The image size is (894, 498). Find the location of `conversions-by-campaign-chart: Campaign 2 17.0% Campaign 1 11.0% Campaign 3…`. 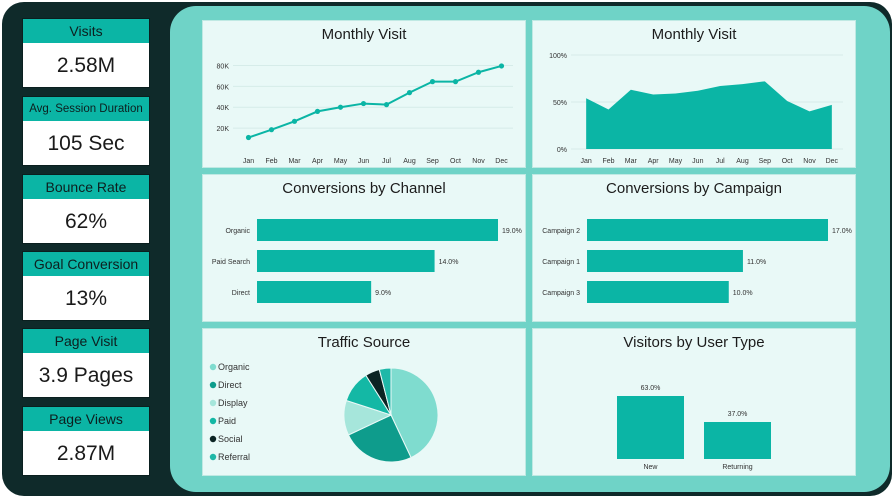

conversions-by-campaign-chart: Campaign 2 17.0% Campaign 1 11.0% Campaign 3… is located at coordinates (697, 261).